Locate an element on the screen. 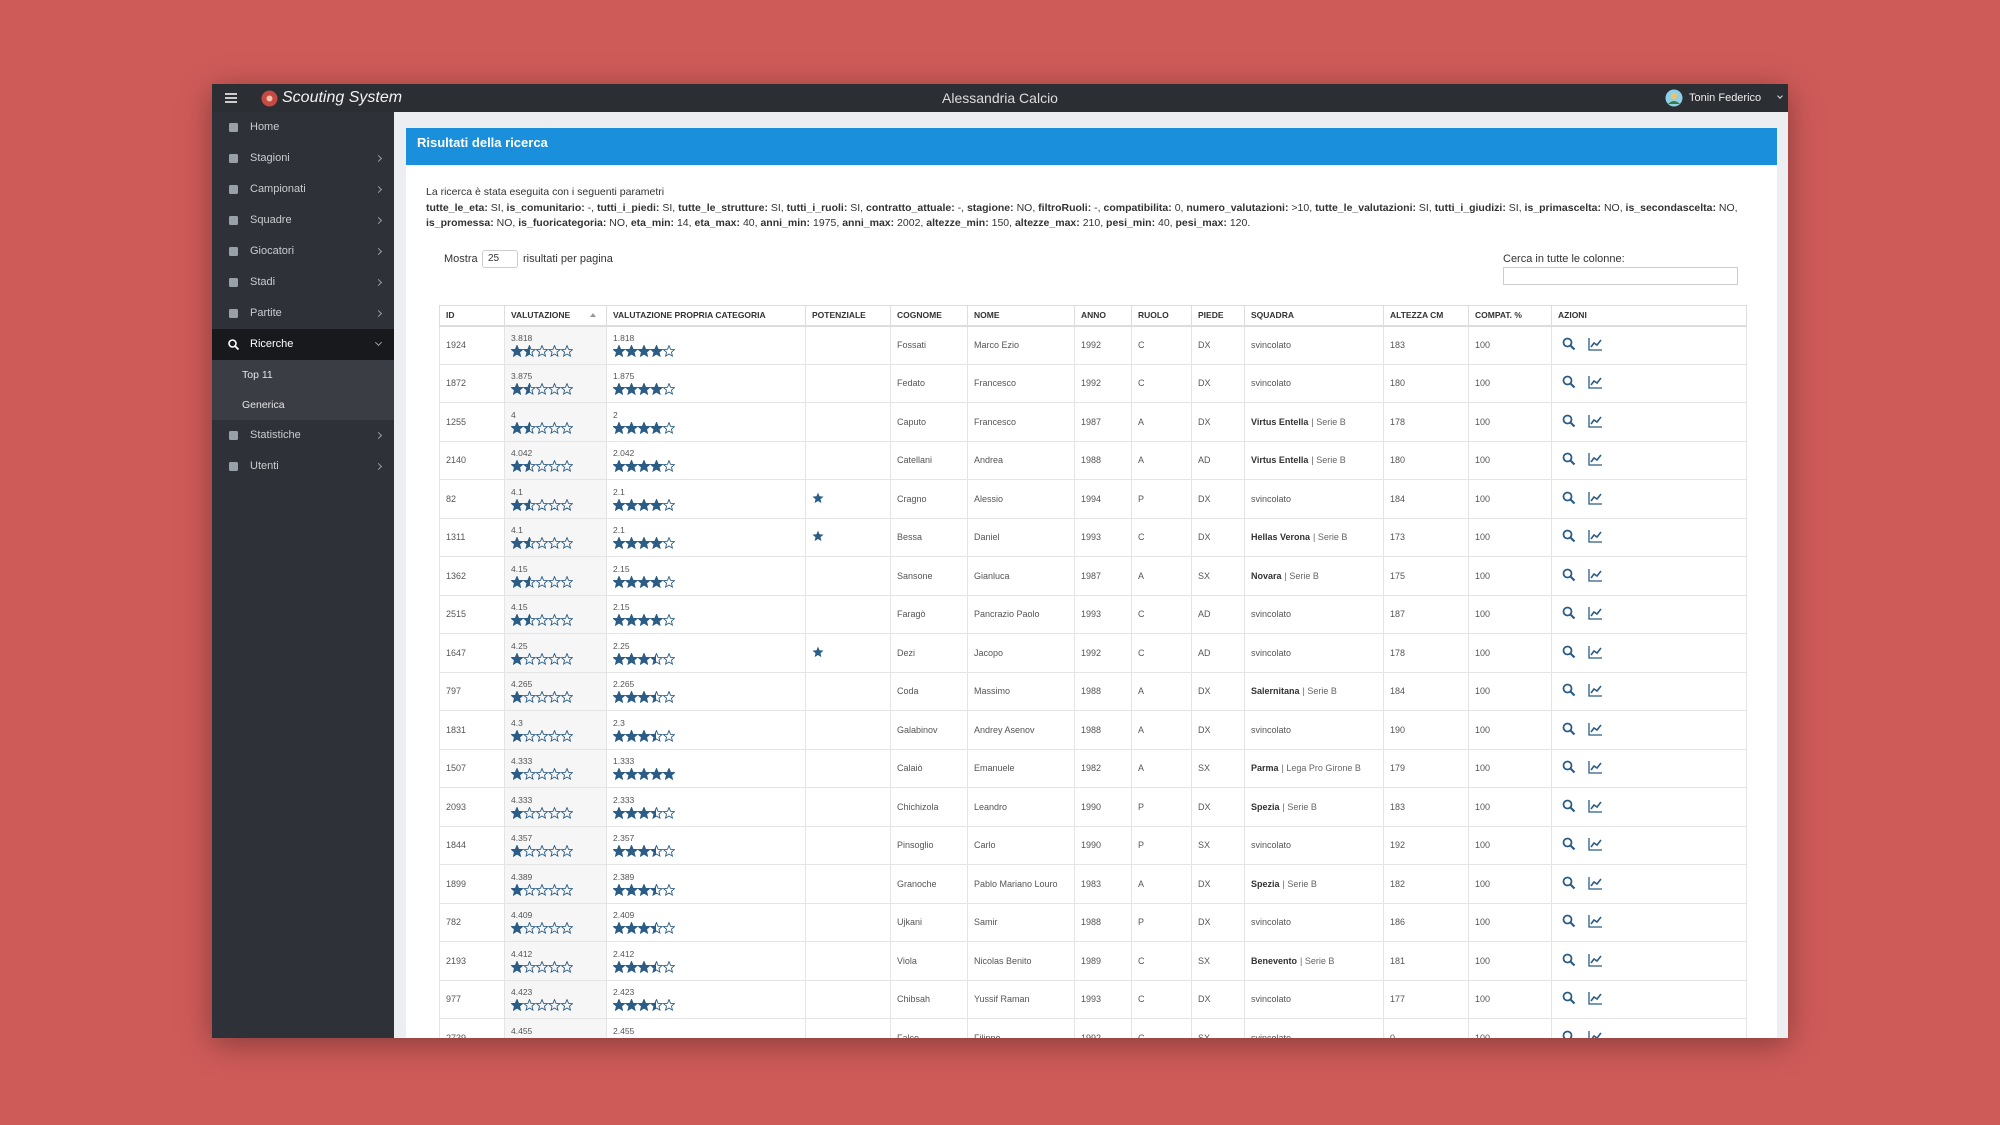 The width and height of the screenshot is (2000, 1125). cell-team: Spezia | Serie B is located at coordinates (1314, 807).